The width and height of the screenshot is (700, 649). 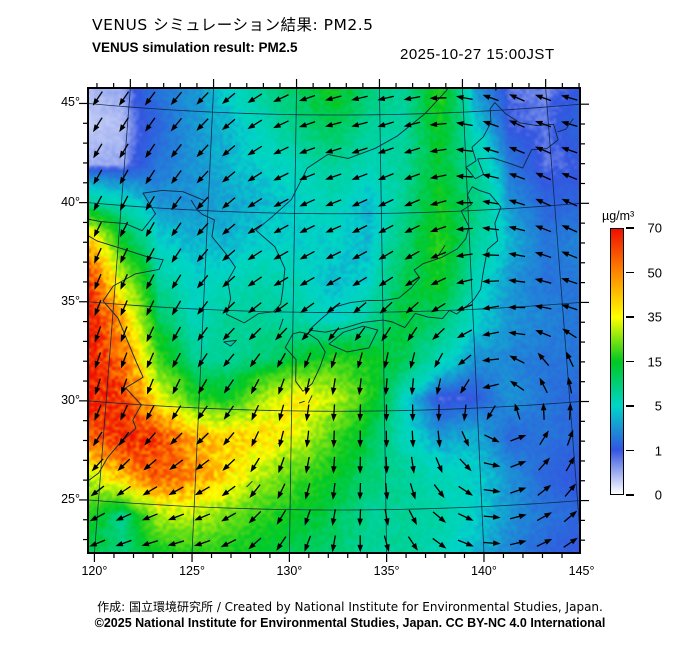 What do you see at coordinates (658, 406) in the screenshot?
I see `colorbar-tick-label: 5` at bounding box center [658, 406].